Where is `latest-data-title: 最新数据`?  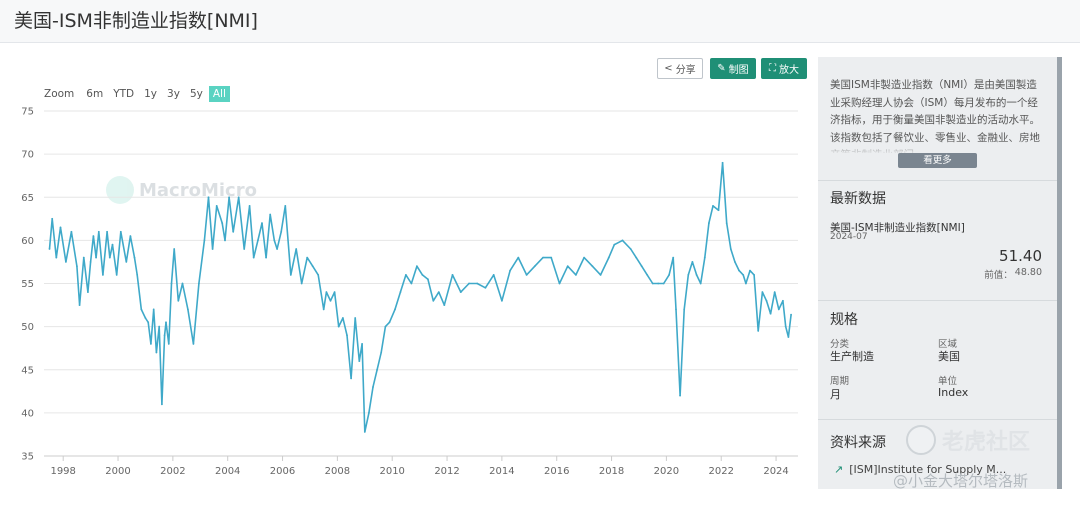
latest-data-title: 最新数据 is located at coordinates (858, 199).